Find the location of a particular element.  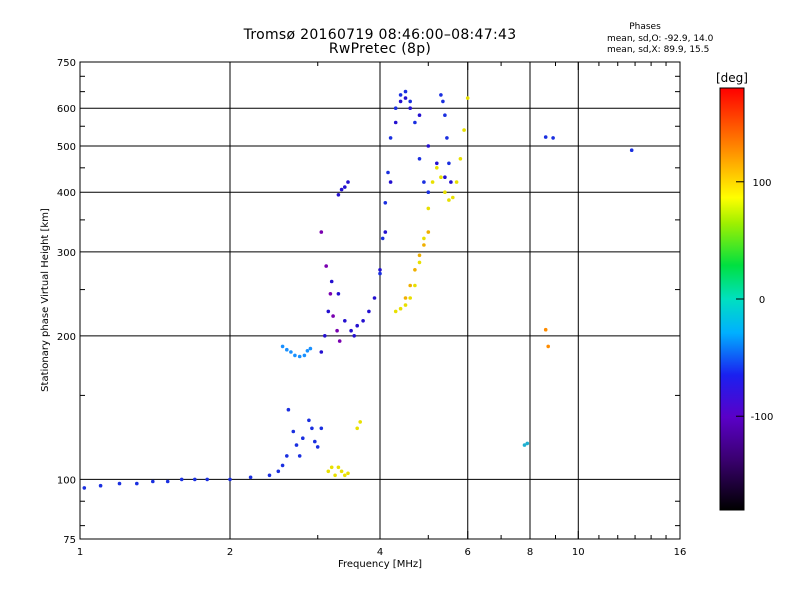

colorbar-tick-label: 0 is located at coordinates (762, 300).